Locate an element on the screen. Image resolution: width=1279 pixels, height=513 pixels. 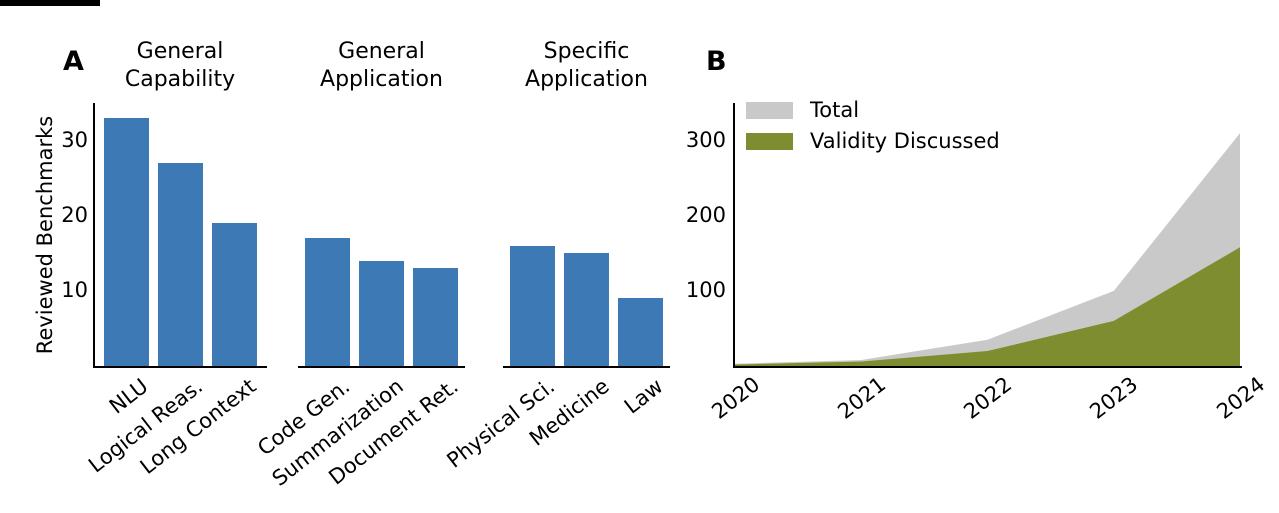
bar-medicine is located at coordinates (586, 309).